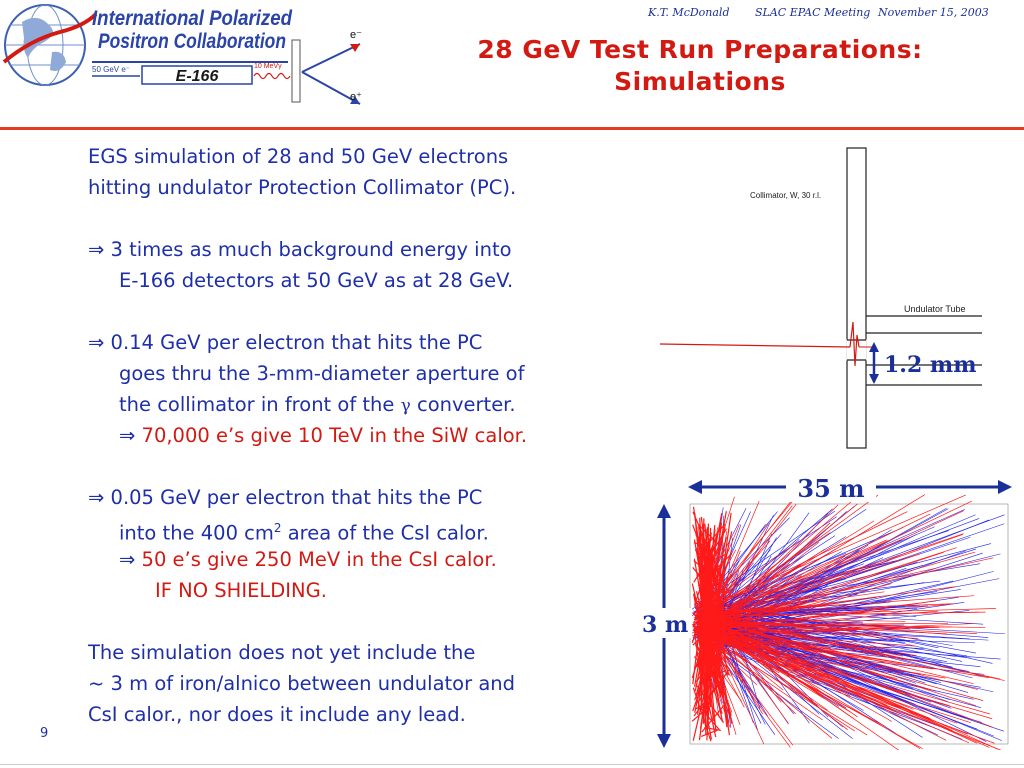 Image resolution: width=1024 pixels, height=768 pixels. Describe the element at coordinates (356, 97) in the screenshot. I see `logo-positron-label: e⁺` at that location.